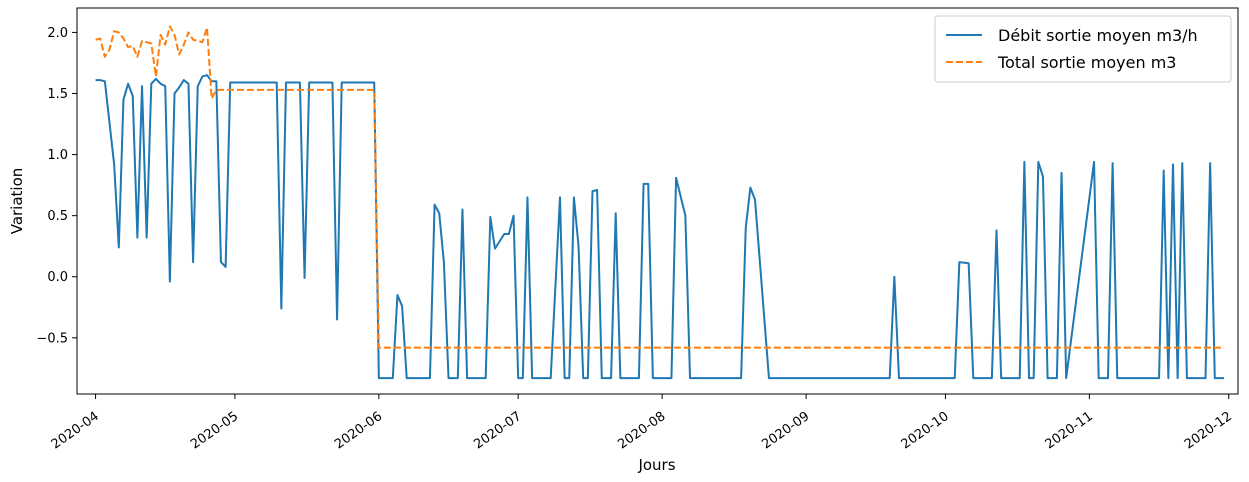 The height and width of the screenshot is (482, 1249). What do you see at coordinates (57, 33) in the screenshot?
I see `y-tick-label: 2.0` at bounding box center [57, 33].